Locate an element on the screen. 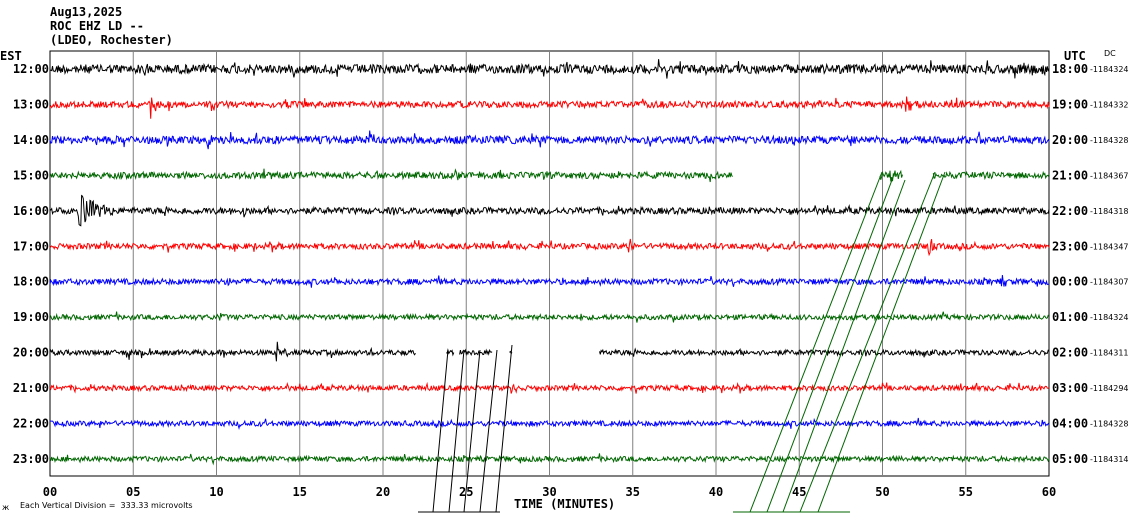 This screenshot has width=1130, height=519. x-tick-label: 35 is located at coordinates (633, 492).